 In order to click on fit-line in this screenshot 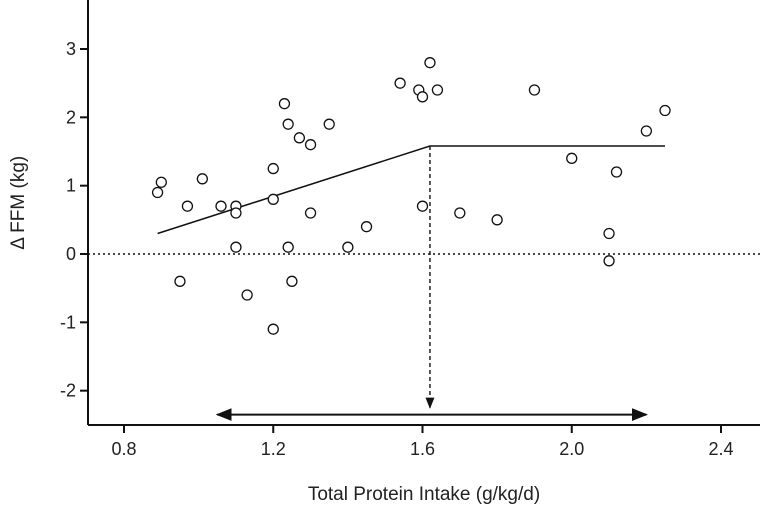, I will do `click(411, 190)`.